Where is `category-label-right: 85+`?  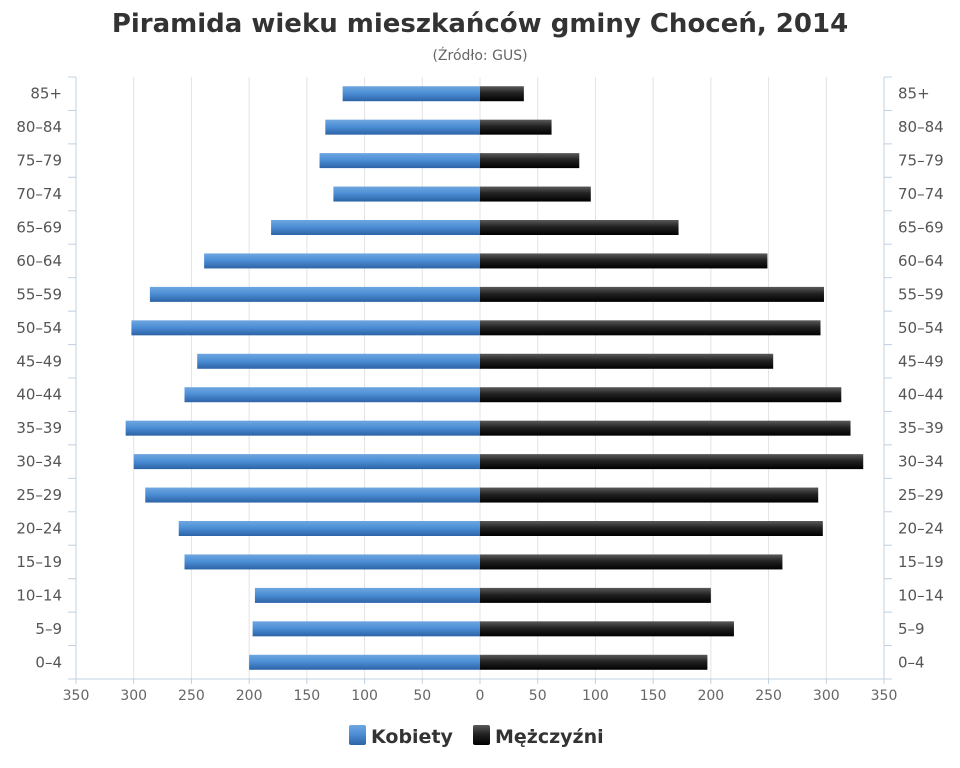 category-label-right: 85+ is located at coordinates (914, 94).